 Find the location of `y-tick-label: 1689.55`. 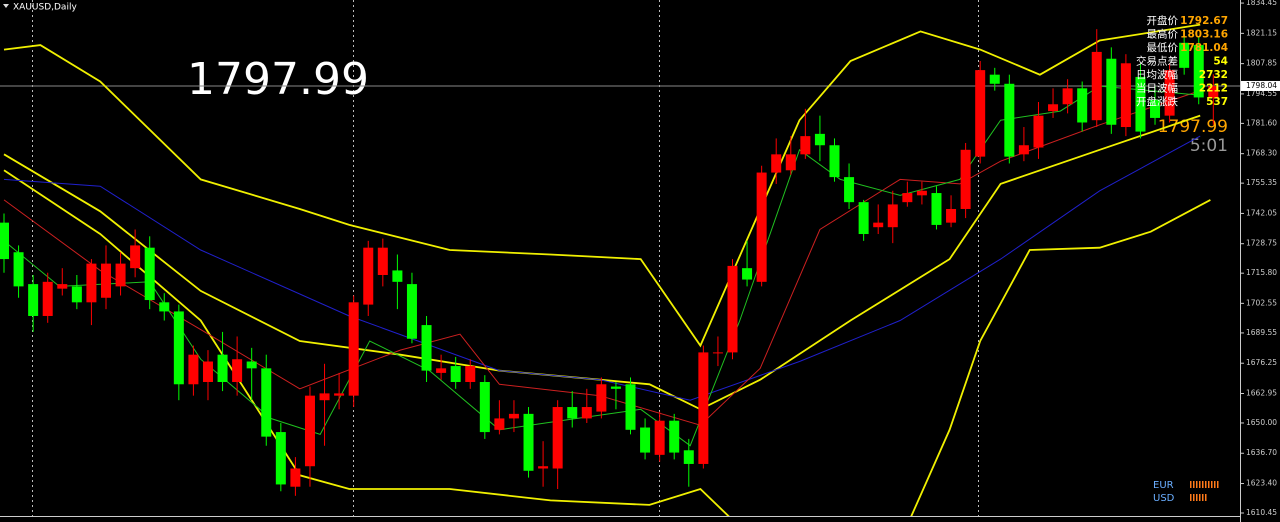

y-tick-label: 1689.55 is located at coordinates (1261, 332).